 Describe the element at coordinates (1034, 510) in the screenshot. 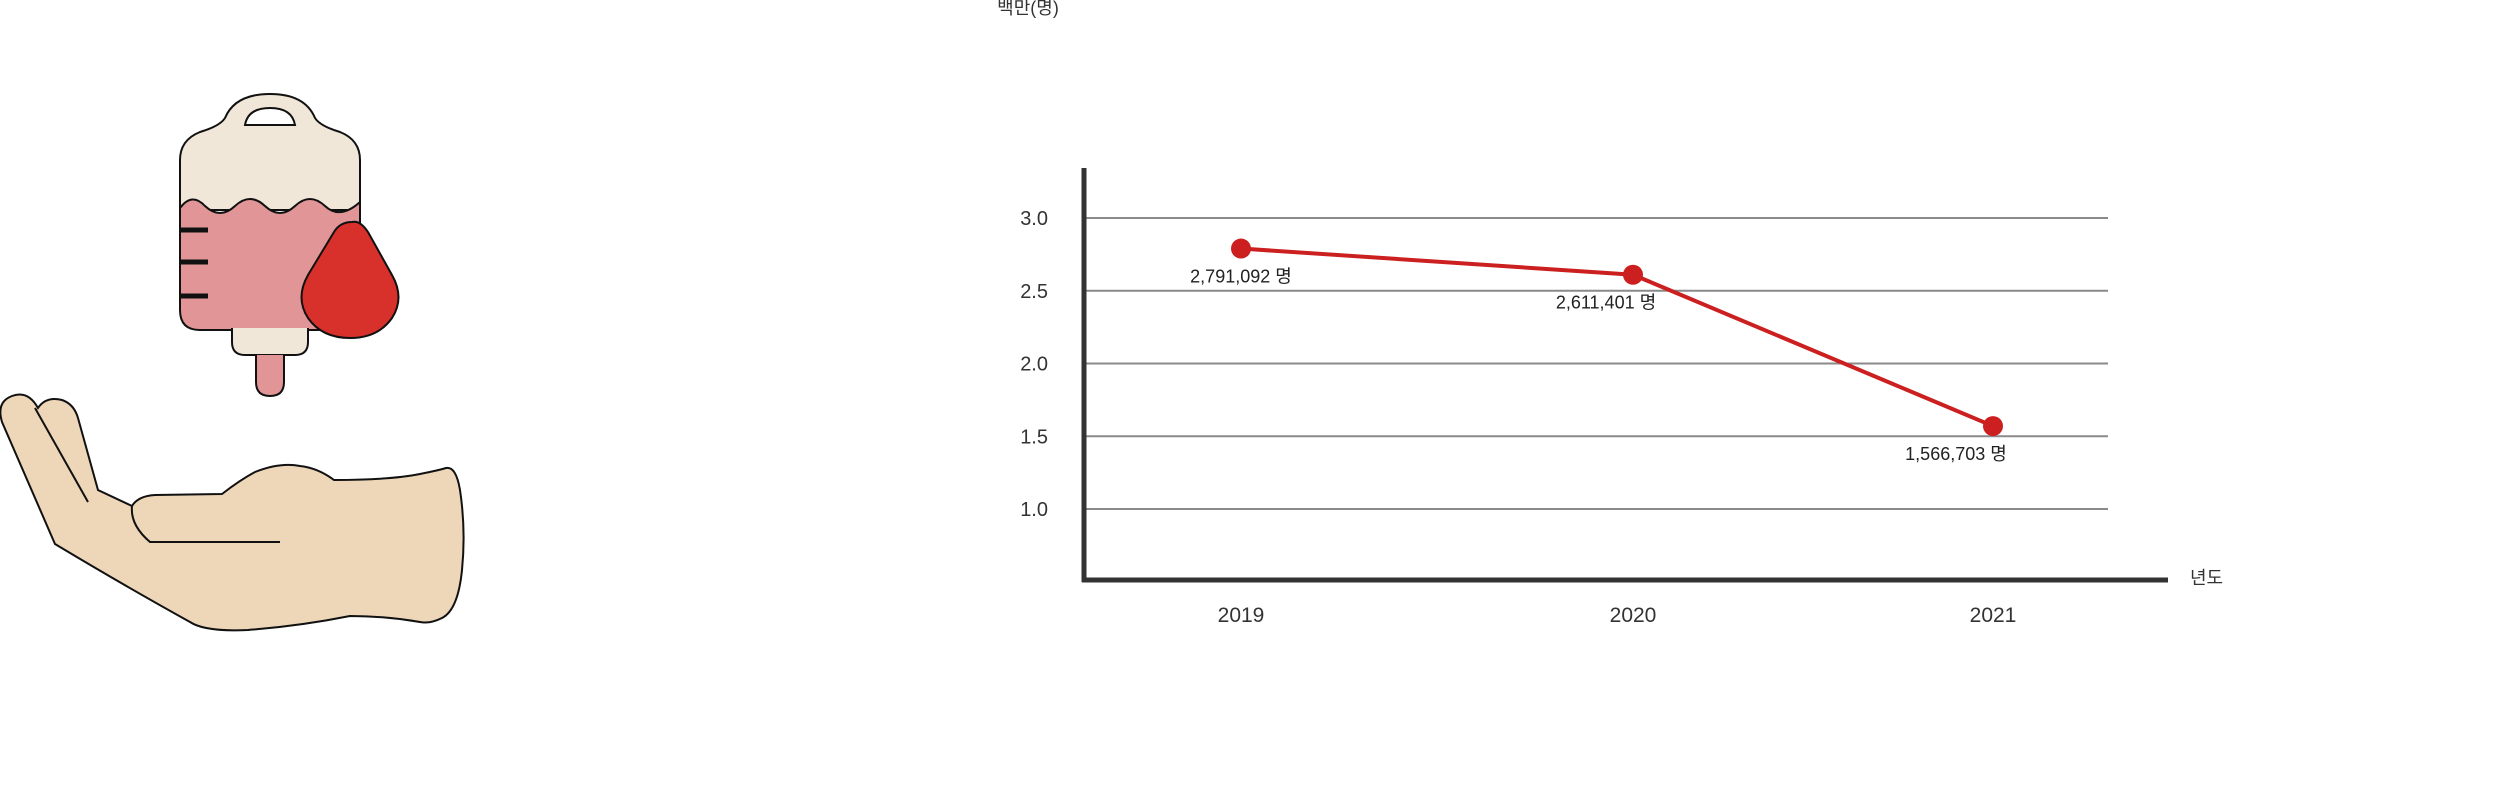

I see `y-tick-label: 1.0` at that location.